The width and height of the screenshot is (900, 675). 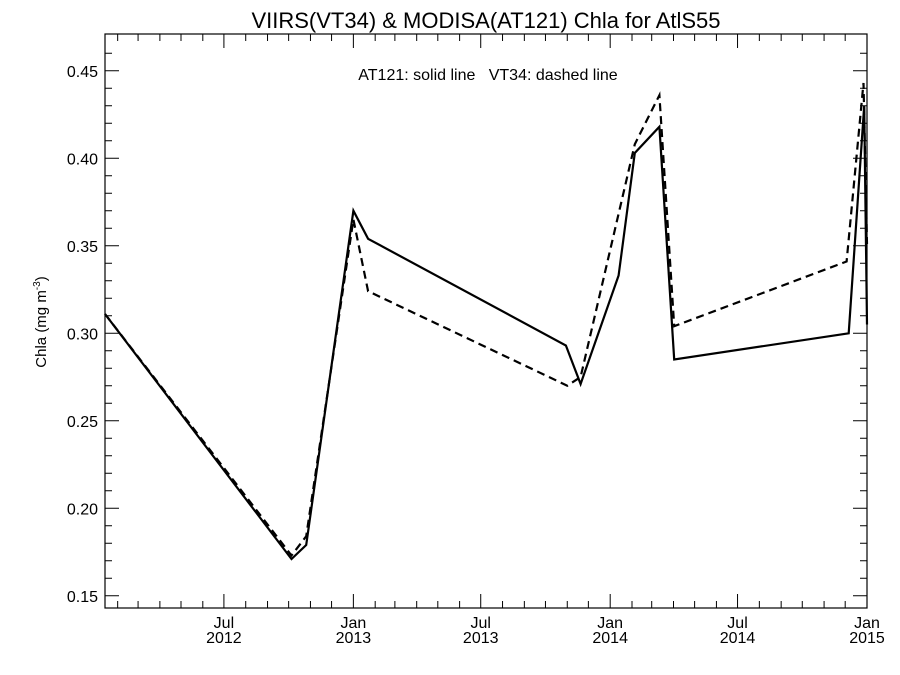 What do you see at coordinates (82, 422) in the screenshot?
I see `y-tick-label: 0.25` at bounding box center [82, 422].